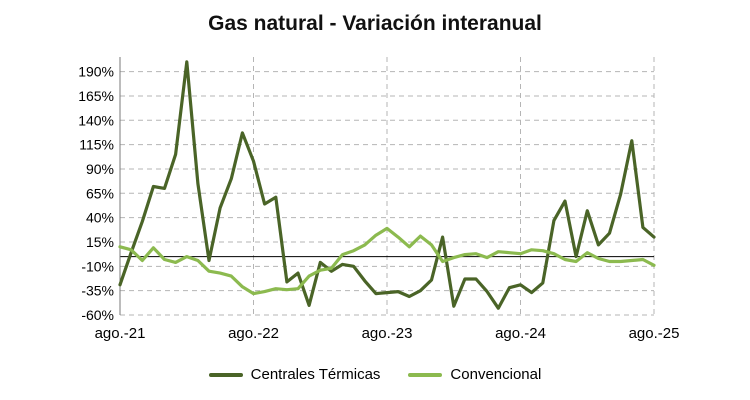  Describe the element at coordinates (97, 266) in the screenshot. I see `y-tick-label: -10%` at that location.